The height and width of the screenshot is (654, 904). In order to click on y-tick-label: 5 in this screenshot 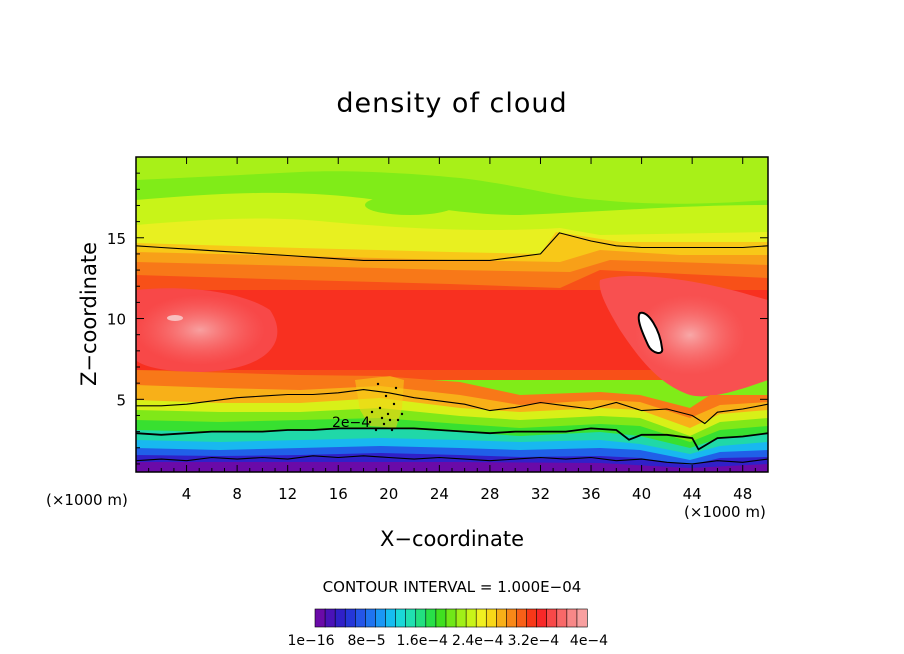, I will do `click(121, 400)`.